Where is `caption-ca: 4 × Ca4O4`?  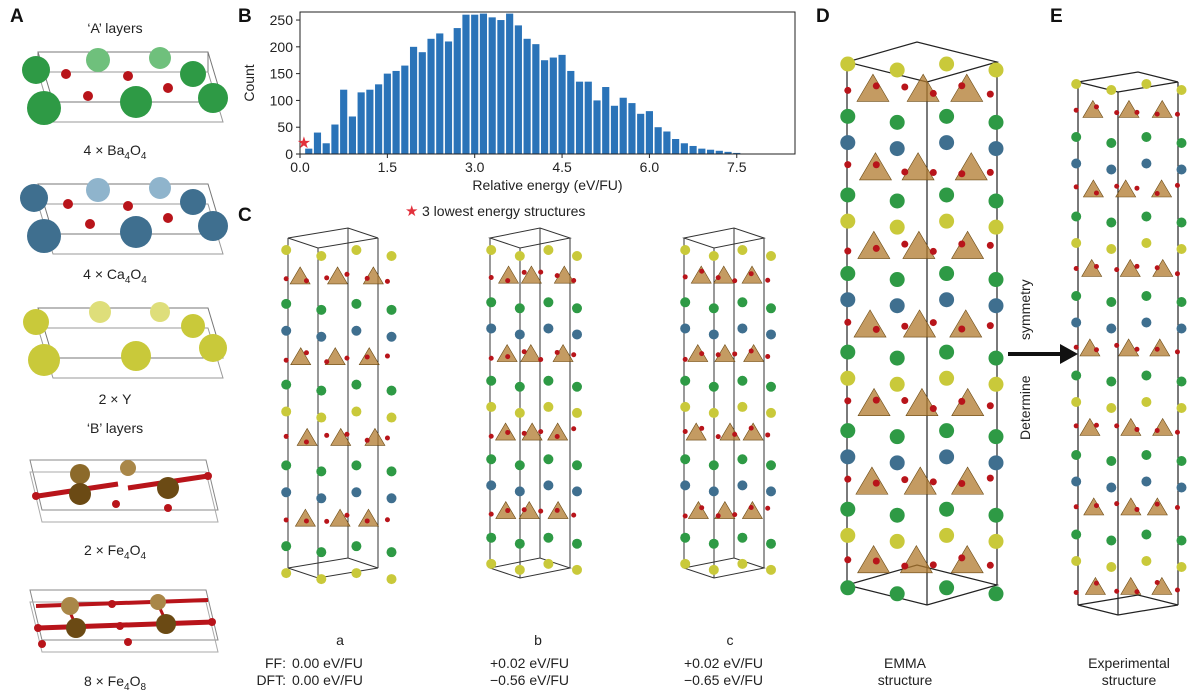 caption-ca: 4 × Ca4O4 is located at coordinates (115, 276).